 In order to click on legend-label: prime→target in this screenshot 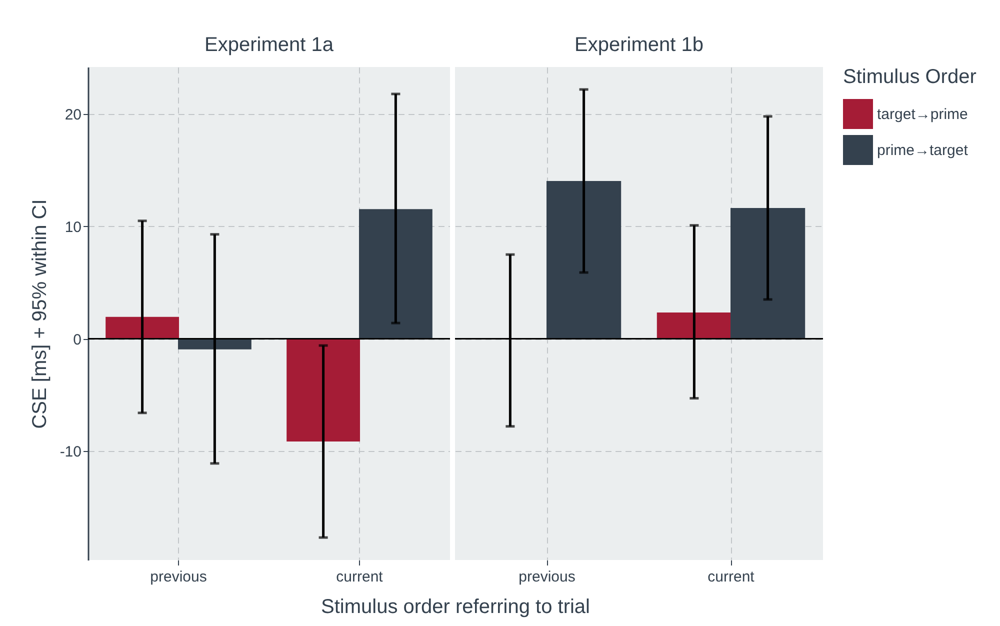, I will do `click(923, 150)`.